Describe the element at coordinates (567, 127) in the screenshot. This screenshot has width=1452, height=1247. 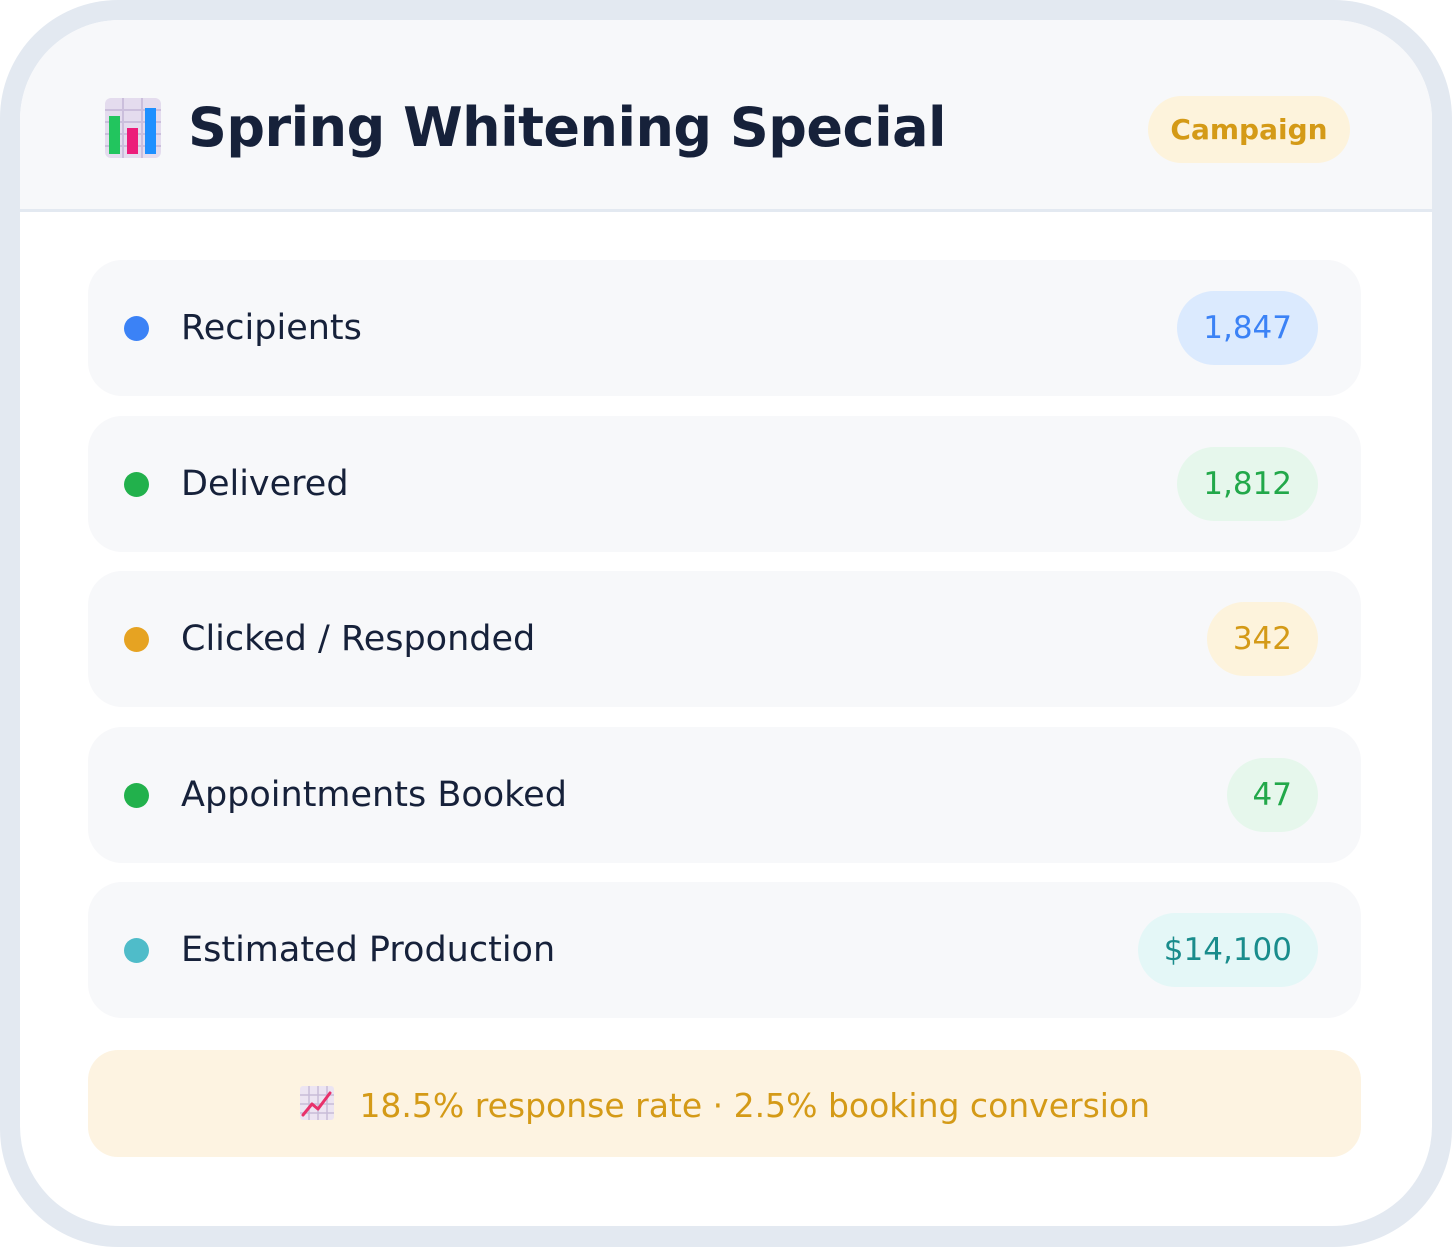
I see `page-title: Spring Whitening Special` at that location.